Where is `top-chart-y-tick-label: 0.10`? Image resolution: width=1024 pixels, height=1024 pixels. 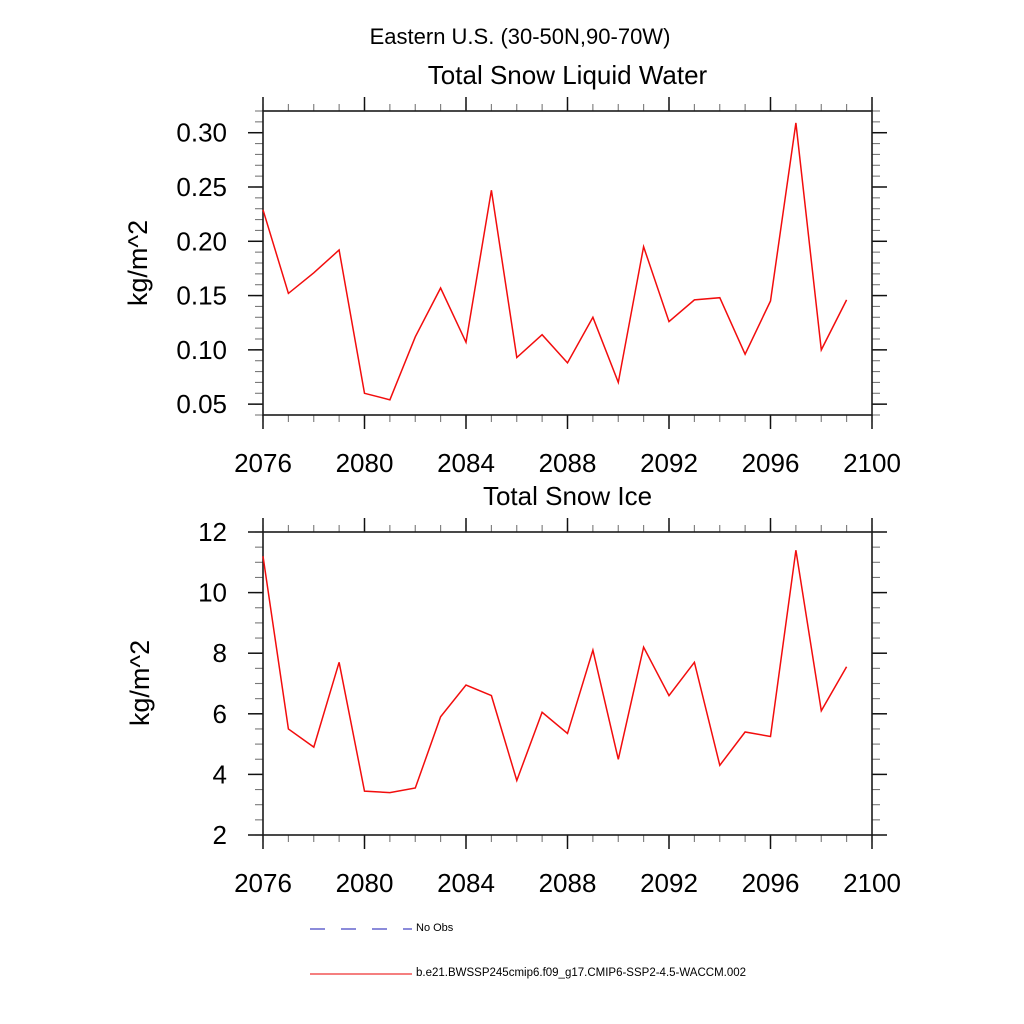 top-chart-y-tick-label: 0.10 is located at coordinates (201, 350).